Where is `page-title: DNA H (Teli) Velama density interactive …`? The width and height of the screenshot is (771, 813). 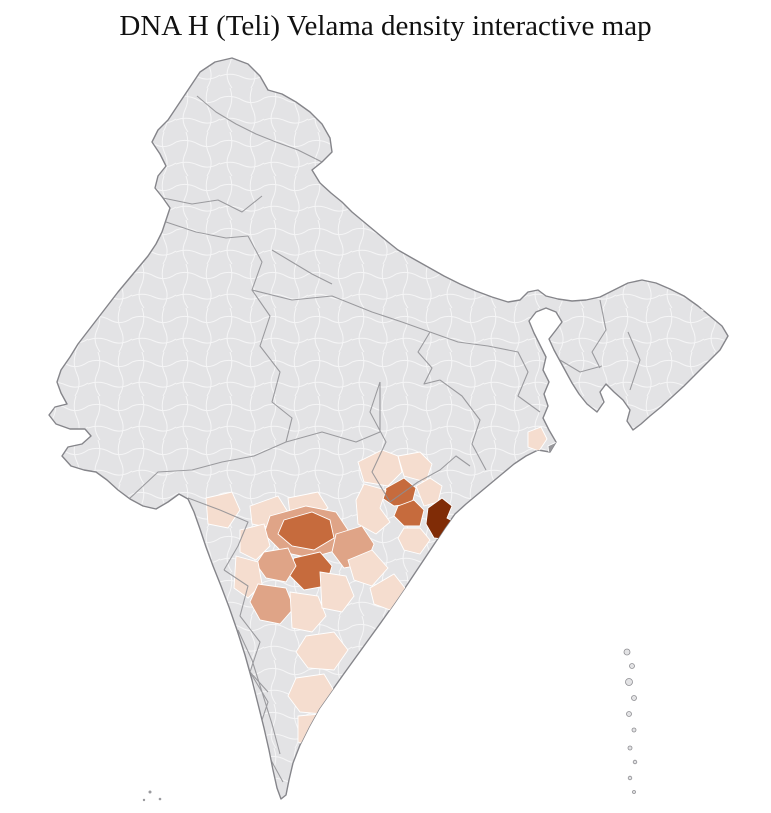
page-title: DNA H (Teli) Velama density interactive … is located at coordinates (385, 26).